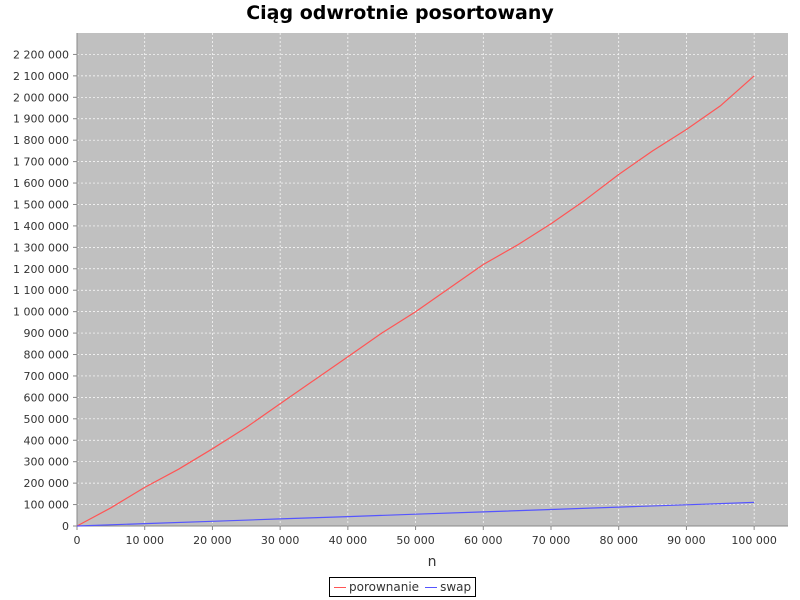 The width and height of the screenshot is (800, 600). What do you see at coordinates (432, 562) in the screenshot?
I see `x-axis-label: n` at bounding box center [432, 562].